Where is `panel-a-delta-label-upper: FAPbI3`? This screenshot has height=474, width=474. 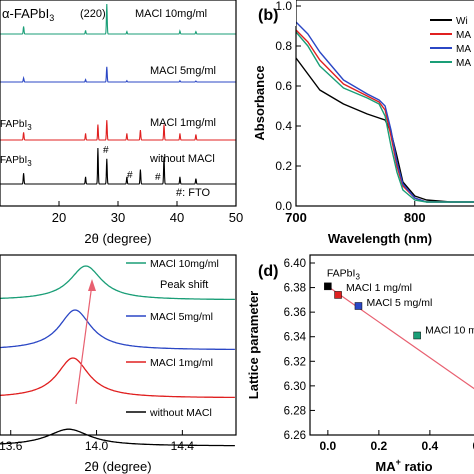 panel-a-delta-label-upper: FAPbI3 is located at coordinates (16, 125).